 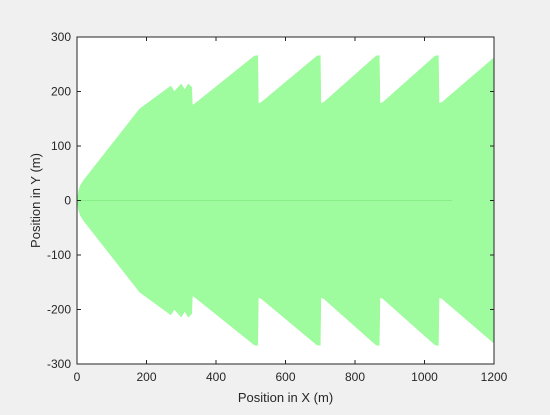 What do you see at coordinates (77, 377) in the screenshot?
I see `x-tick-label: 0` at bounding box center [77, 377].